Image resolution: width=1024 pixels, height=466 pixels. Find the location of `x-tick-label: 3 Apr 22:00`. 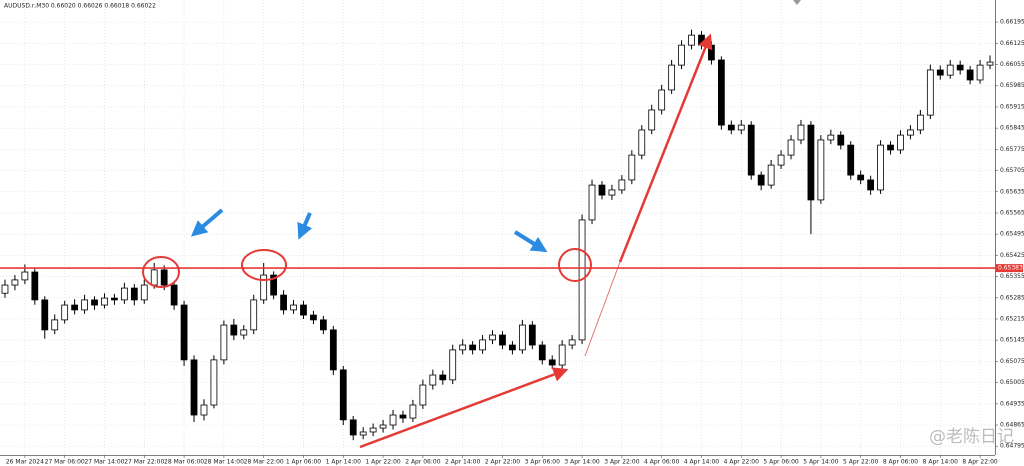

x-tick-label: 3 Apr 22:00 is located at coordinates (621, 462).